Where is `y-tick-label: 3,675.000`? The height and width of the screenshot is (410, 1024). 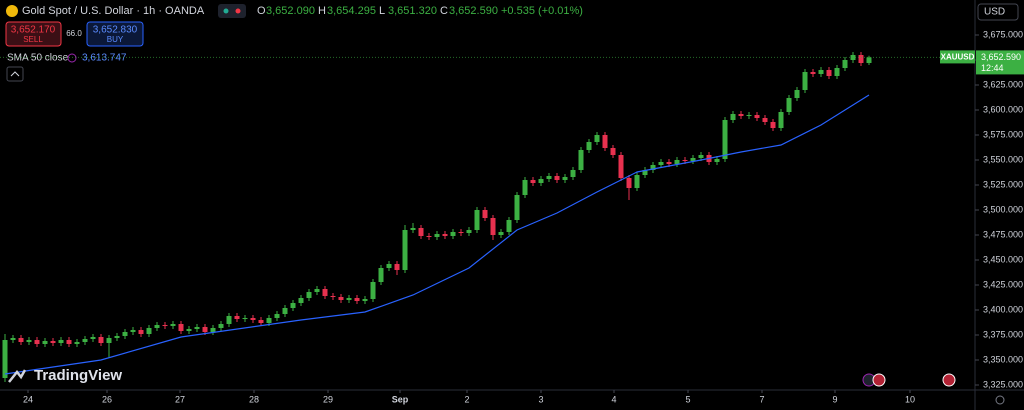
y-tick-label: 3,675.000 is located at coordinates (1003, 34).